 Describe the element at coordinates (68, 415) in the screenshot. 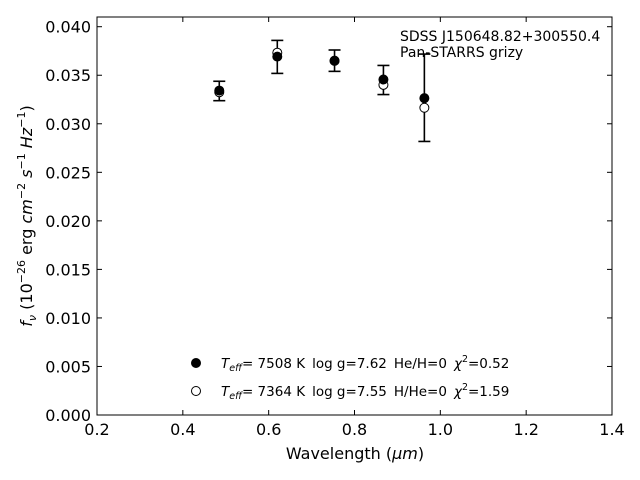

I see `y-tick-label: 0.000` at that location.